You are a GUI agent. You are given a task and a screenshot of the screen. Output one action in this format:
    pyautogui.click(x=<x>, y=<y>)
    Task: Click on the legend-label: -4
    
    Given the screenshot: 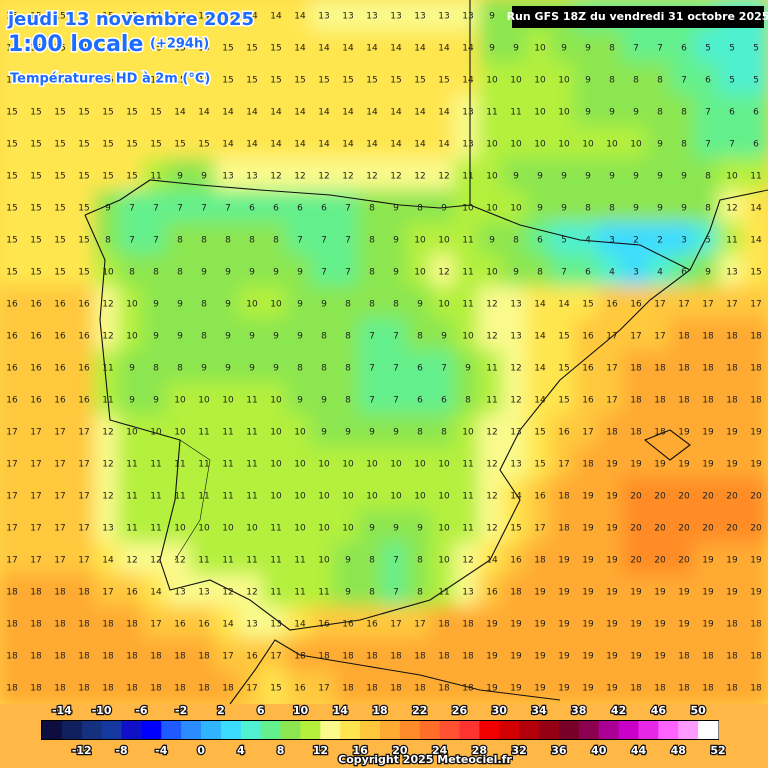 What is the action you would take?
    pyautogui.click(x=161, y=750)
    